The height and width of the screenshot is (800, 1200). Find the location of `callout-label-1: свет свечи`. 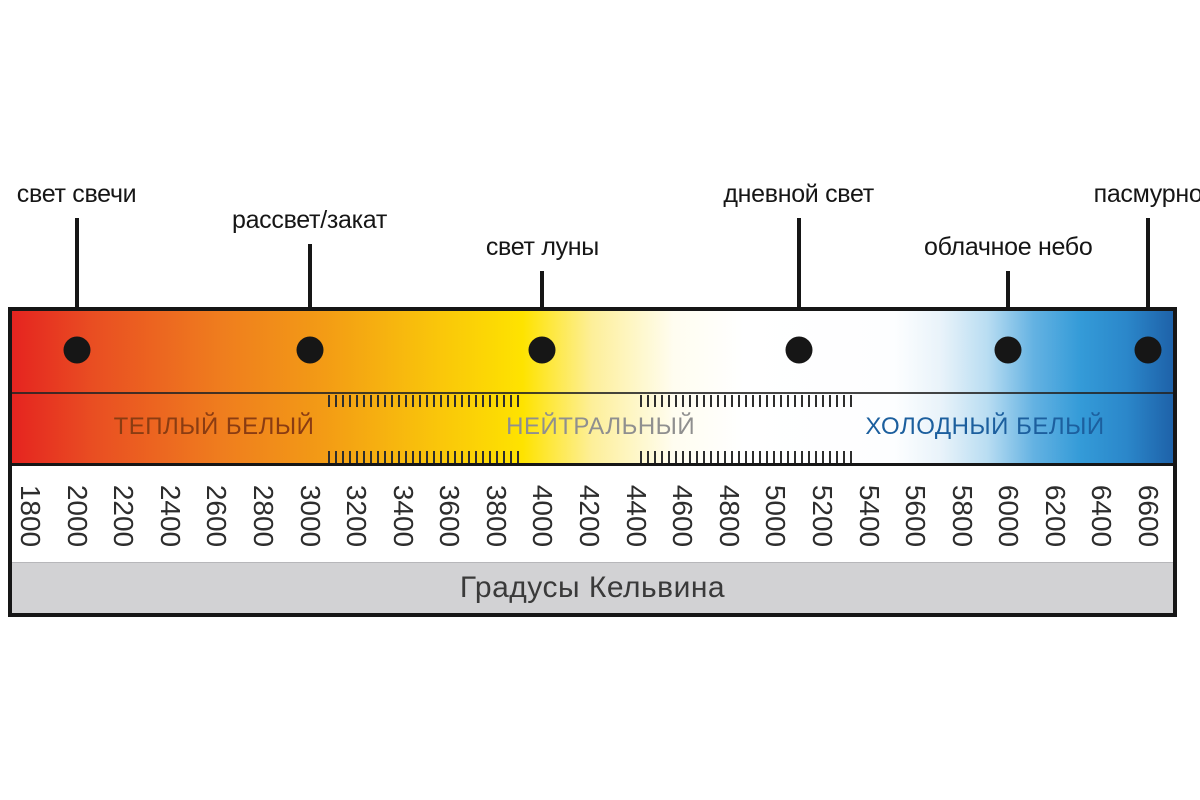

callout-label-1: свет свечи is located at coordinates (76, 194).